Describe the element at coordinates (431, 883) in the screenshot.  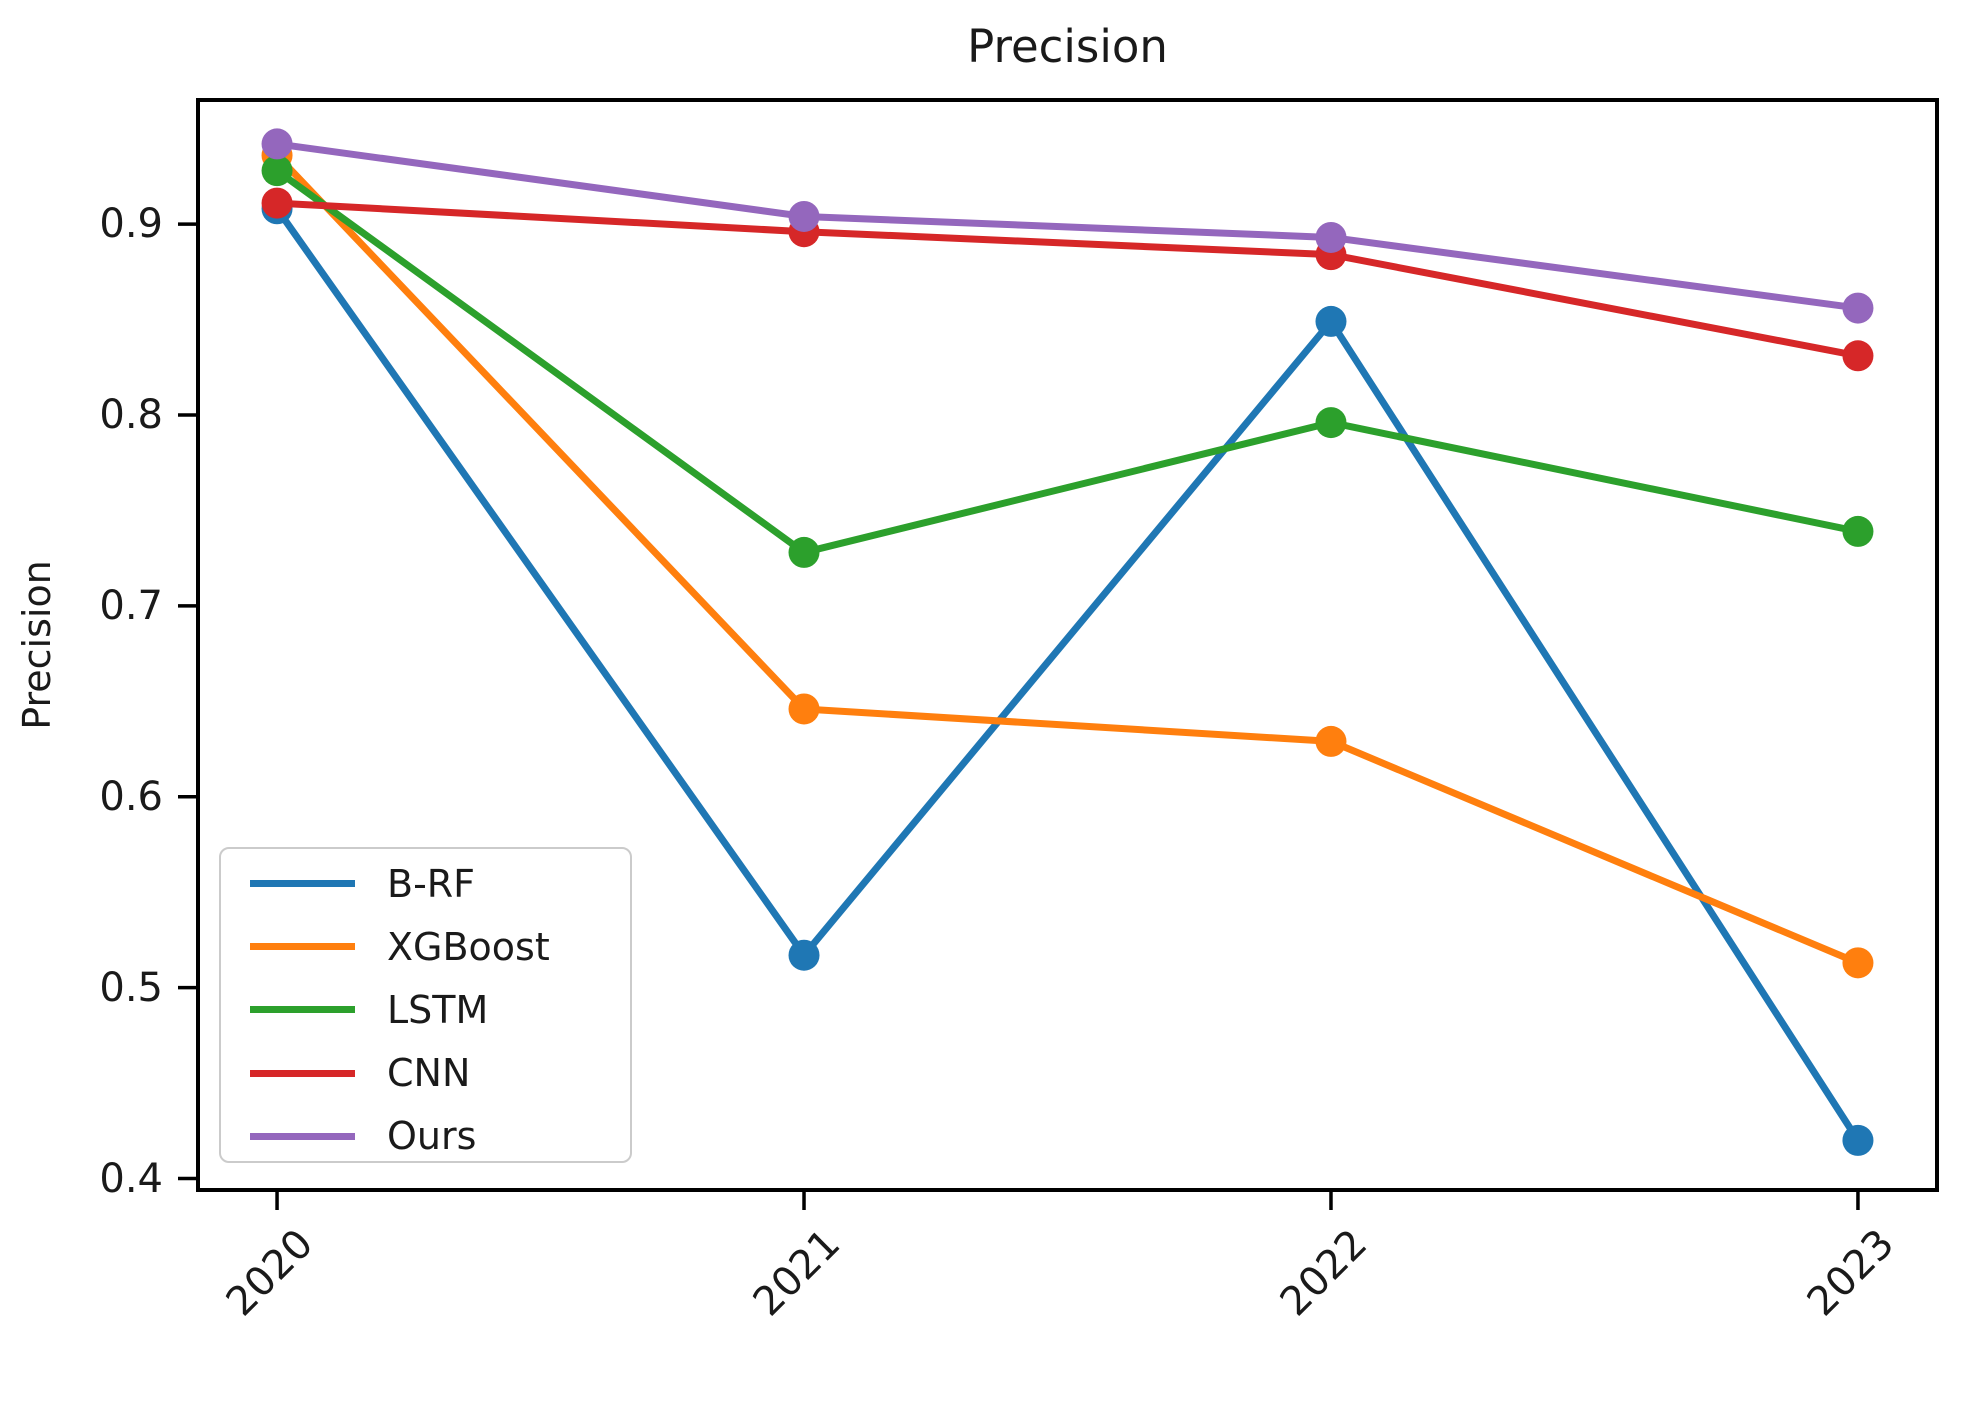
I see `legend-label: B-RF` at that location.